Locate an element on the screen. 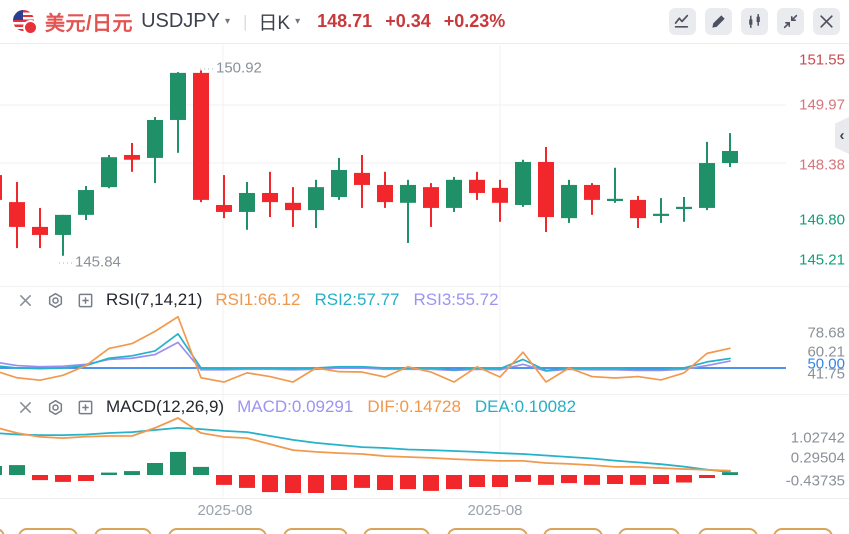 Image resolution: width=849 pixels, height=534 pixels. close-icon is located at coordinates (826, 21).